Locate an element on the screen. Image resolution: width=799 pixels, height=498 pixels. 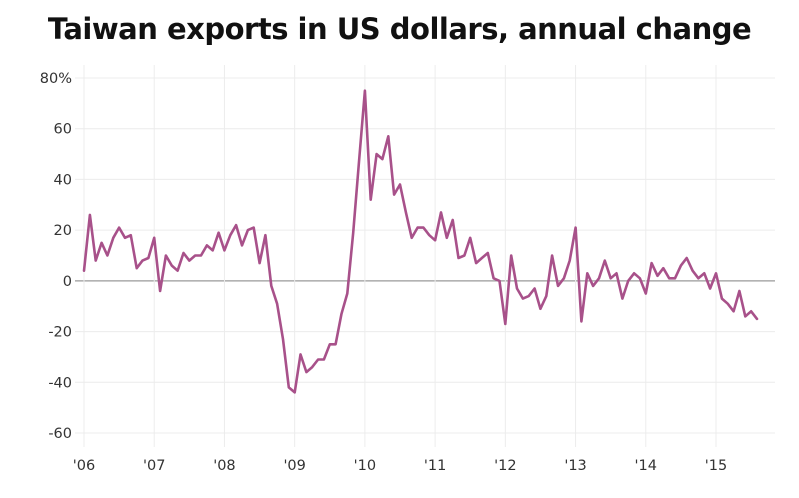
y-tick-label: 20 is located at coordinates (63, 231).